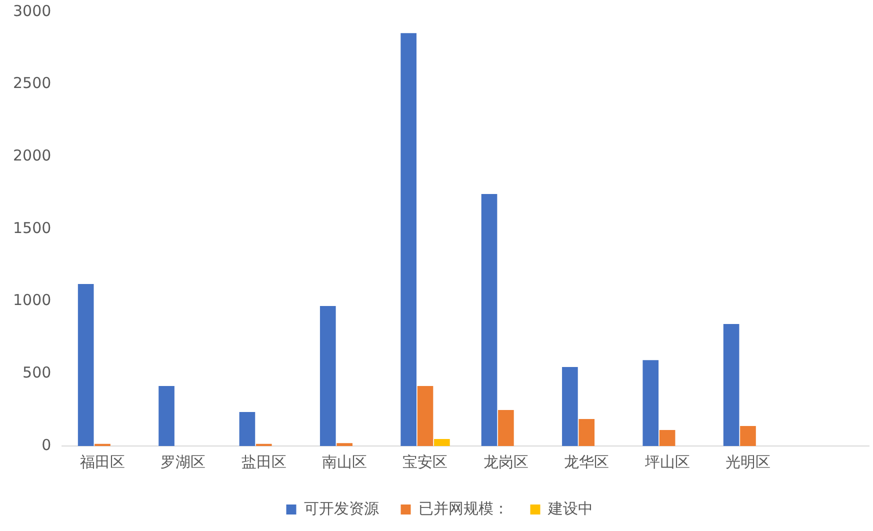 This screenshot has height=531, width=873. What do you see at coordinates (463, 508) in the screenshot?
I see `legend-label: 已并网规模：` at bounding box center [463, 508].